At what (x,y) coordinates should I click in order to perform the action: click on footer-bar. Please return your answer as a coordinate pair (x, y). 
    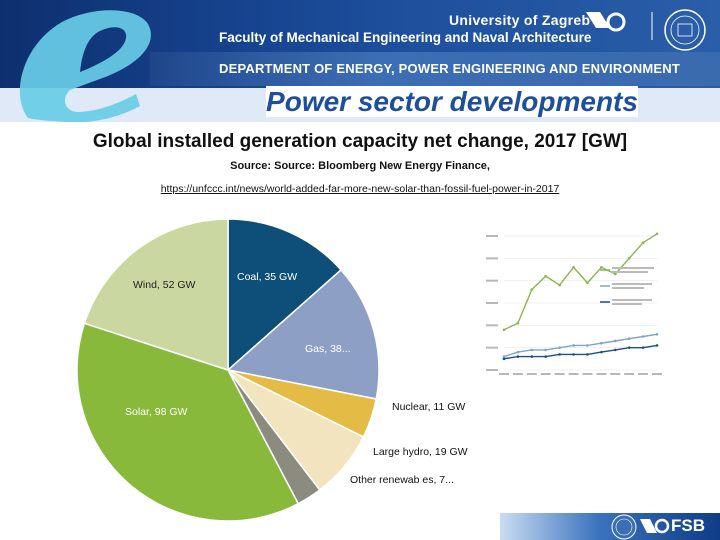
    Looking at the image, I should click on (610, 526).